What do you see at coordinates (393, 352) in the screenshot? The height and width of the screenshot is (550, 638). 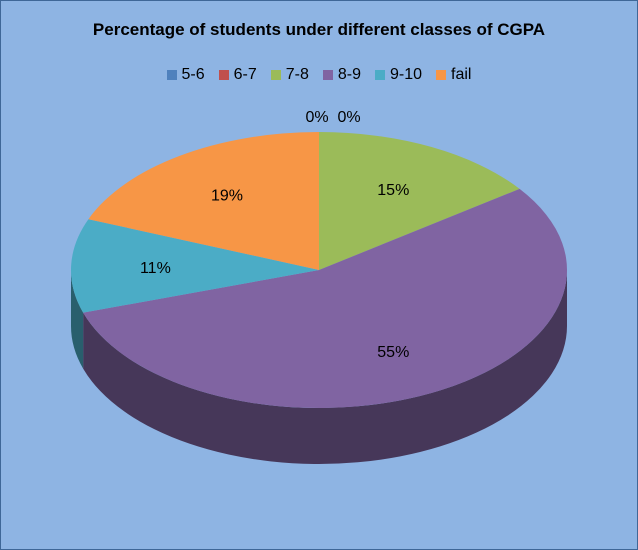 I see `data-label-8-9: 55%` at bounding box center [393, 352].